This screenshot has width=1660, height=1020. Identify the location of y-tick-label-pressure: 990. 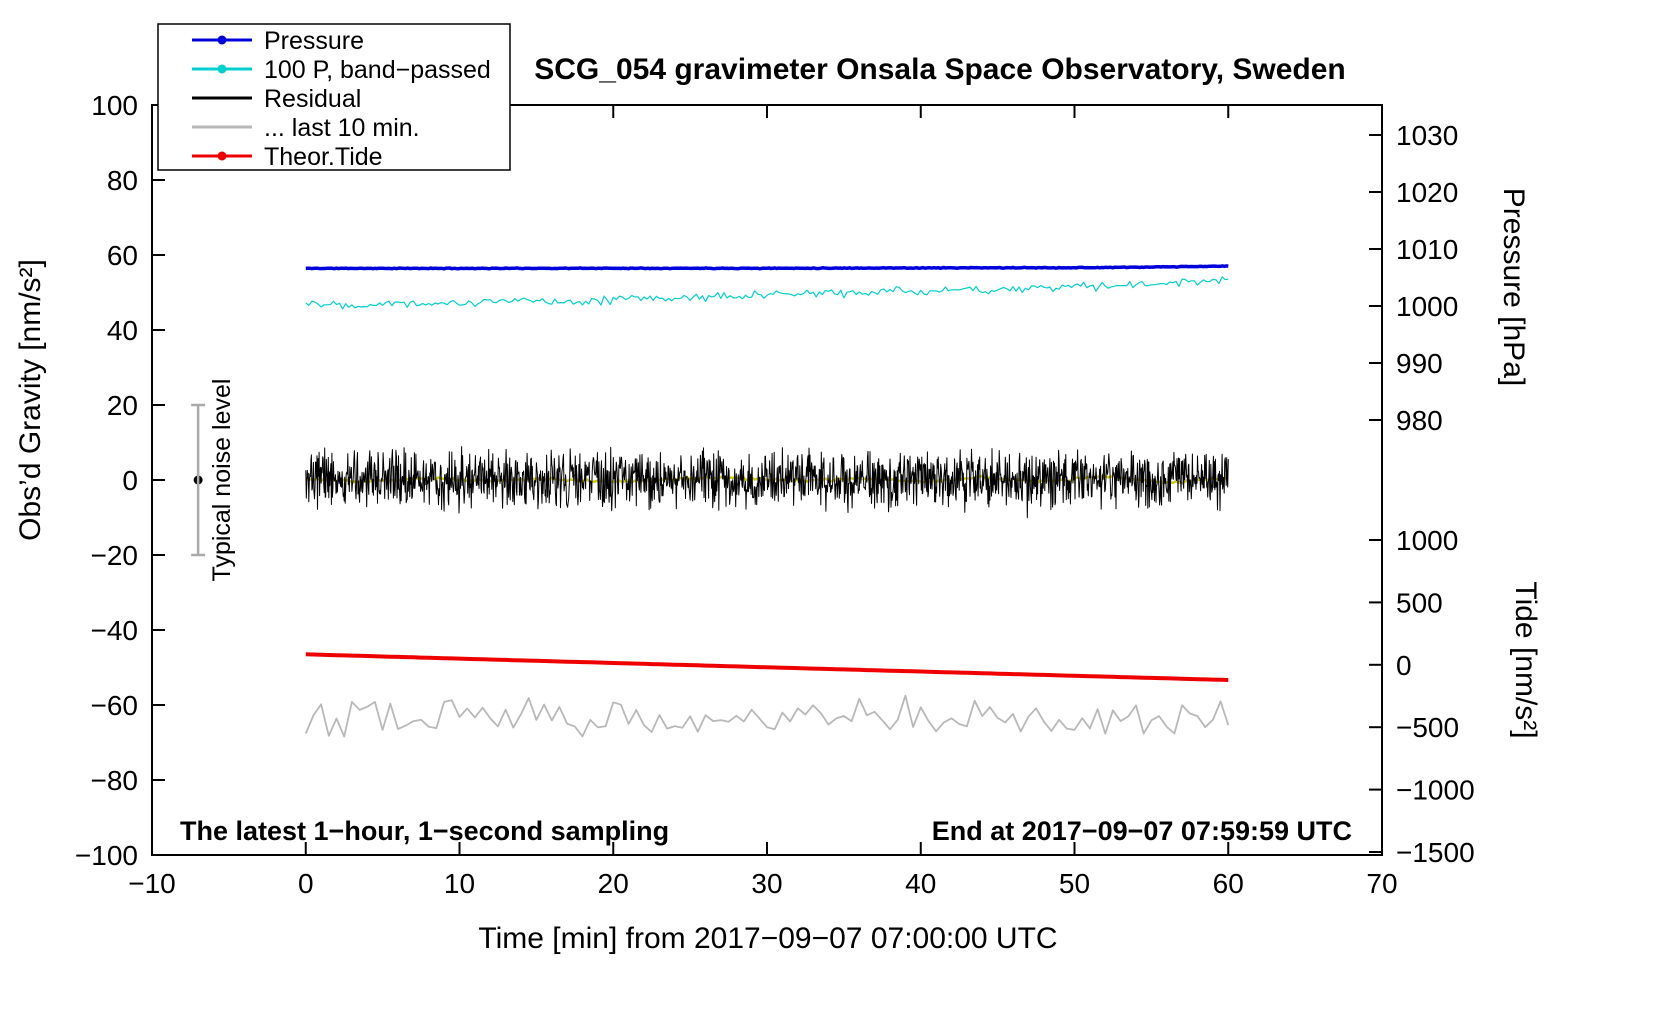
(1419, 363).